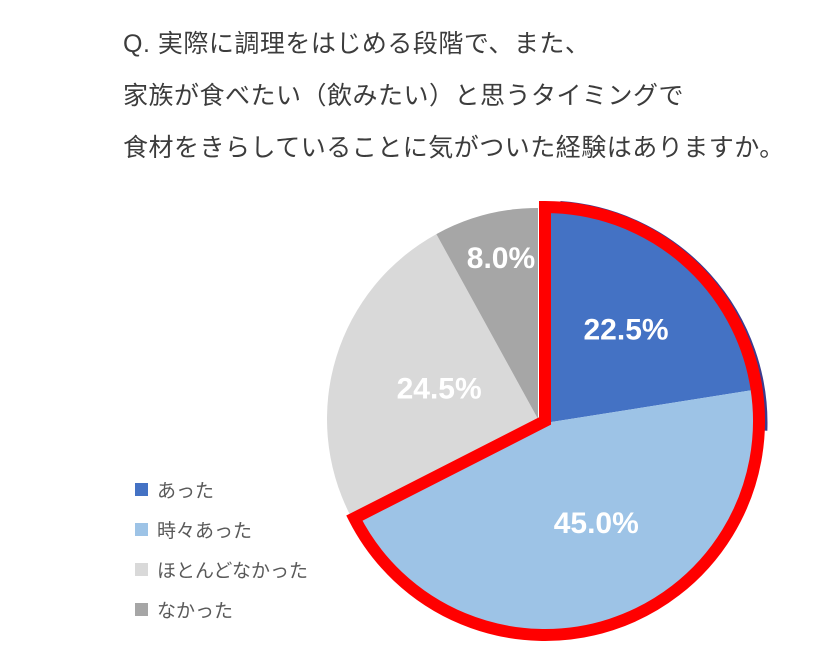  I want to click on chart-legend: あった時々あったほとんどなかった なかった, so click(221, 549).